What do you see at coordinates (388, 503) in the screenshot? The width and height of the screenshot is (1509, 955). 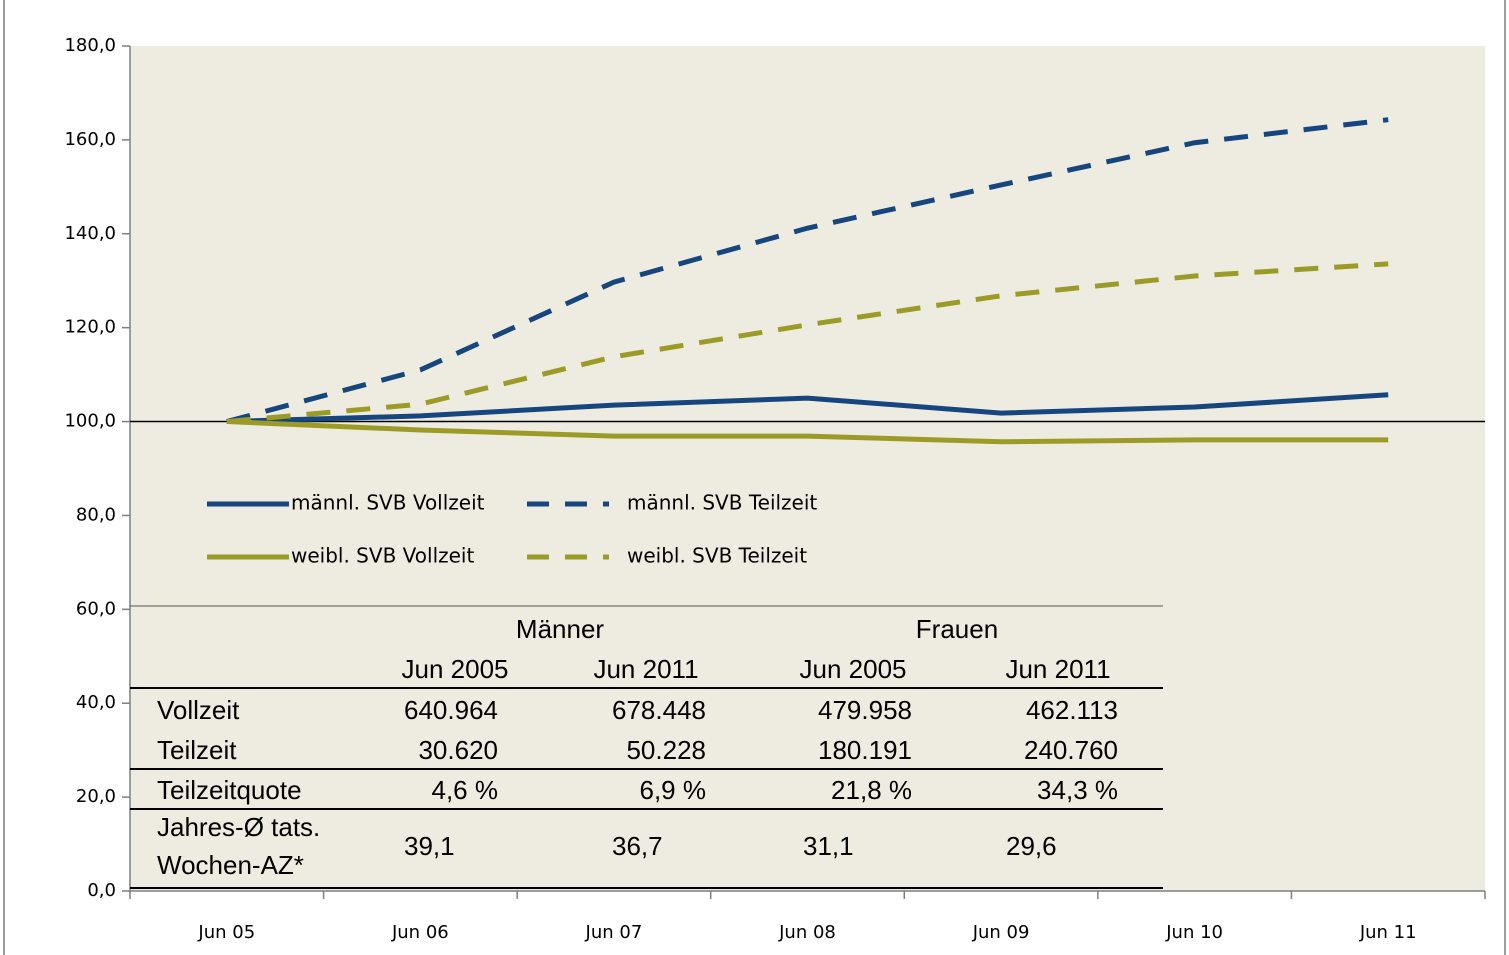 I see `legend-label: männl. SVB Vollzeit` at bounding box center [388, 503].